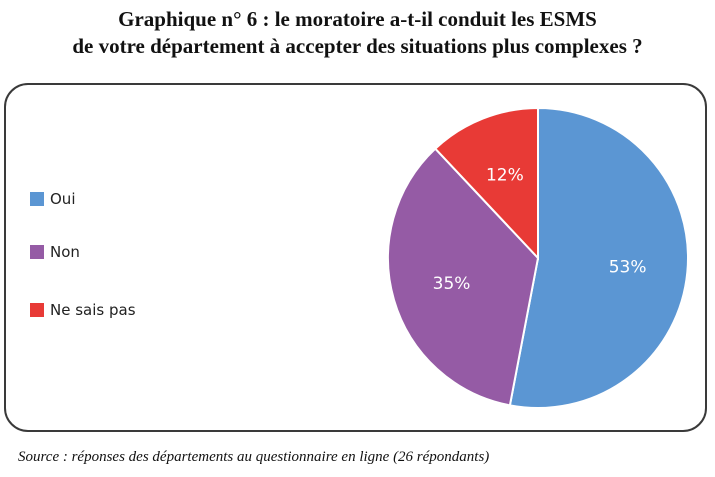 The height and width of the screenshot is (477, 715). I want to click on legend-item-ne-sais-pas: Ne sais pas, so click(83, 310).